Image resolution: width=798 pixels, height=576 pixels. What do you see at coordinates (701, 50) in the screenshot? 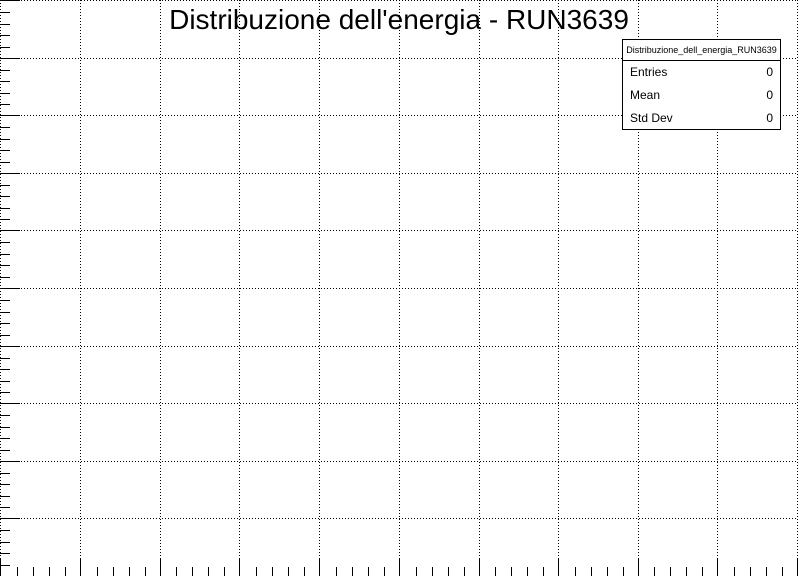
I see `stats-box-name: Distribuzione_dell_energia_RUN3639` at bounding box center [701, 50].